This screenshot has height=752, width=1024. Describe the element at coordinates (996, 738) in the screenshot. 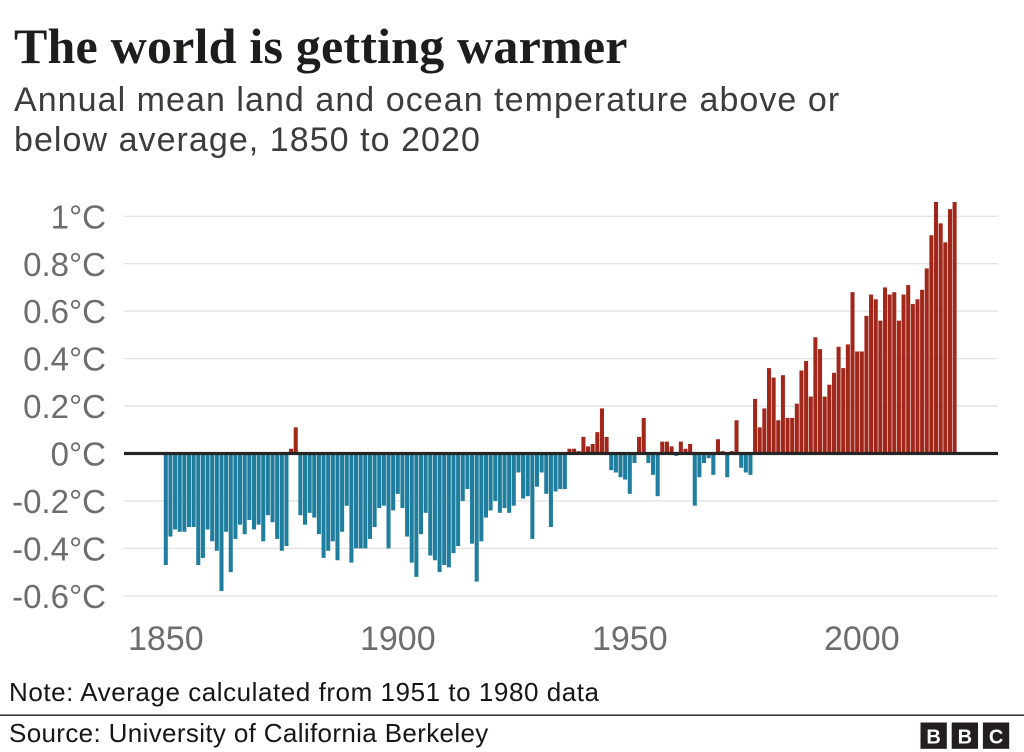

I see `svg-text: C` at that location.